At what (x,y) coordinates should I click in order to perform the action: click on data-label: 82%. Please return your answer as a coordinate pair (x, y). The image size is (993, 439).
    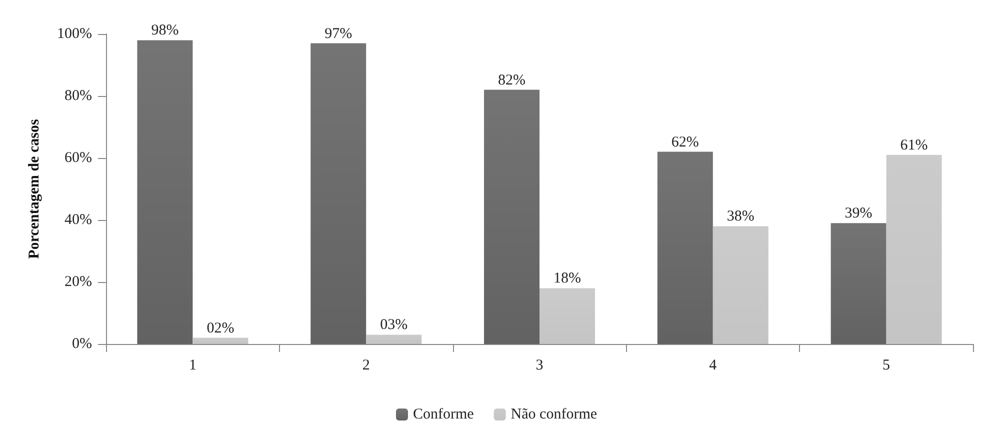
    Looking at the image, I should click on (512, 80).